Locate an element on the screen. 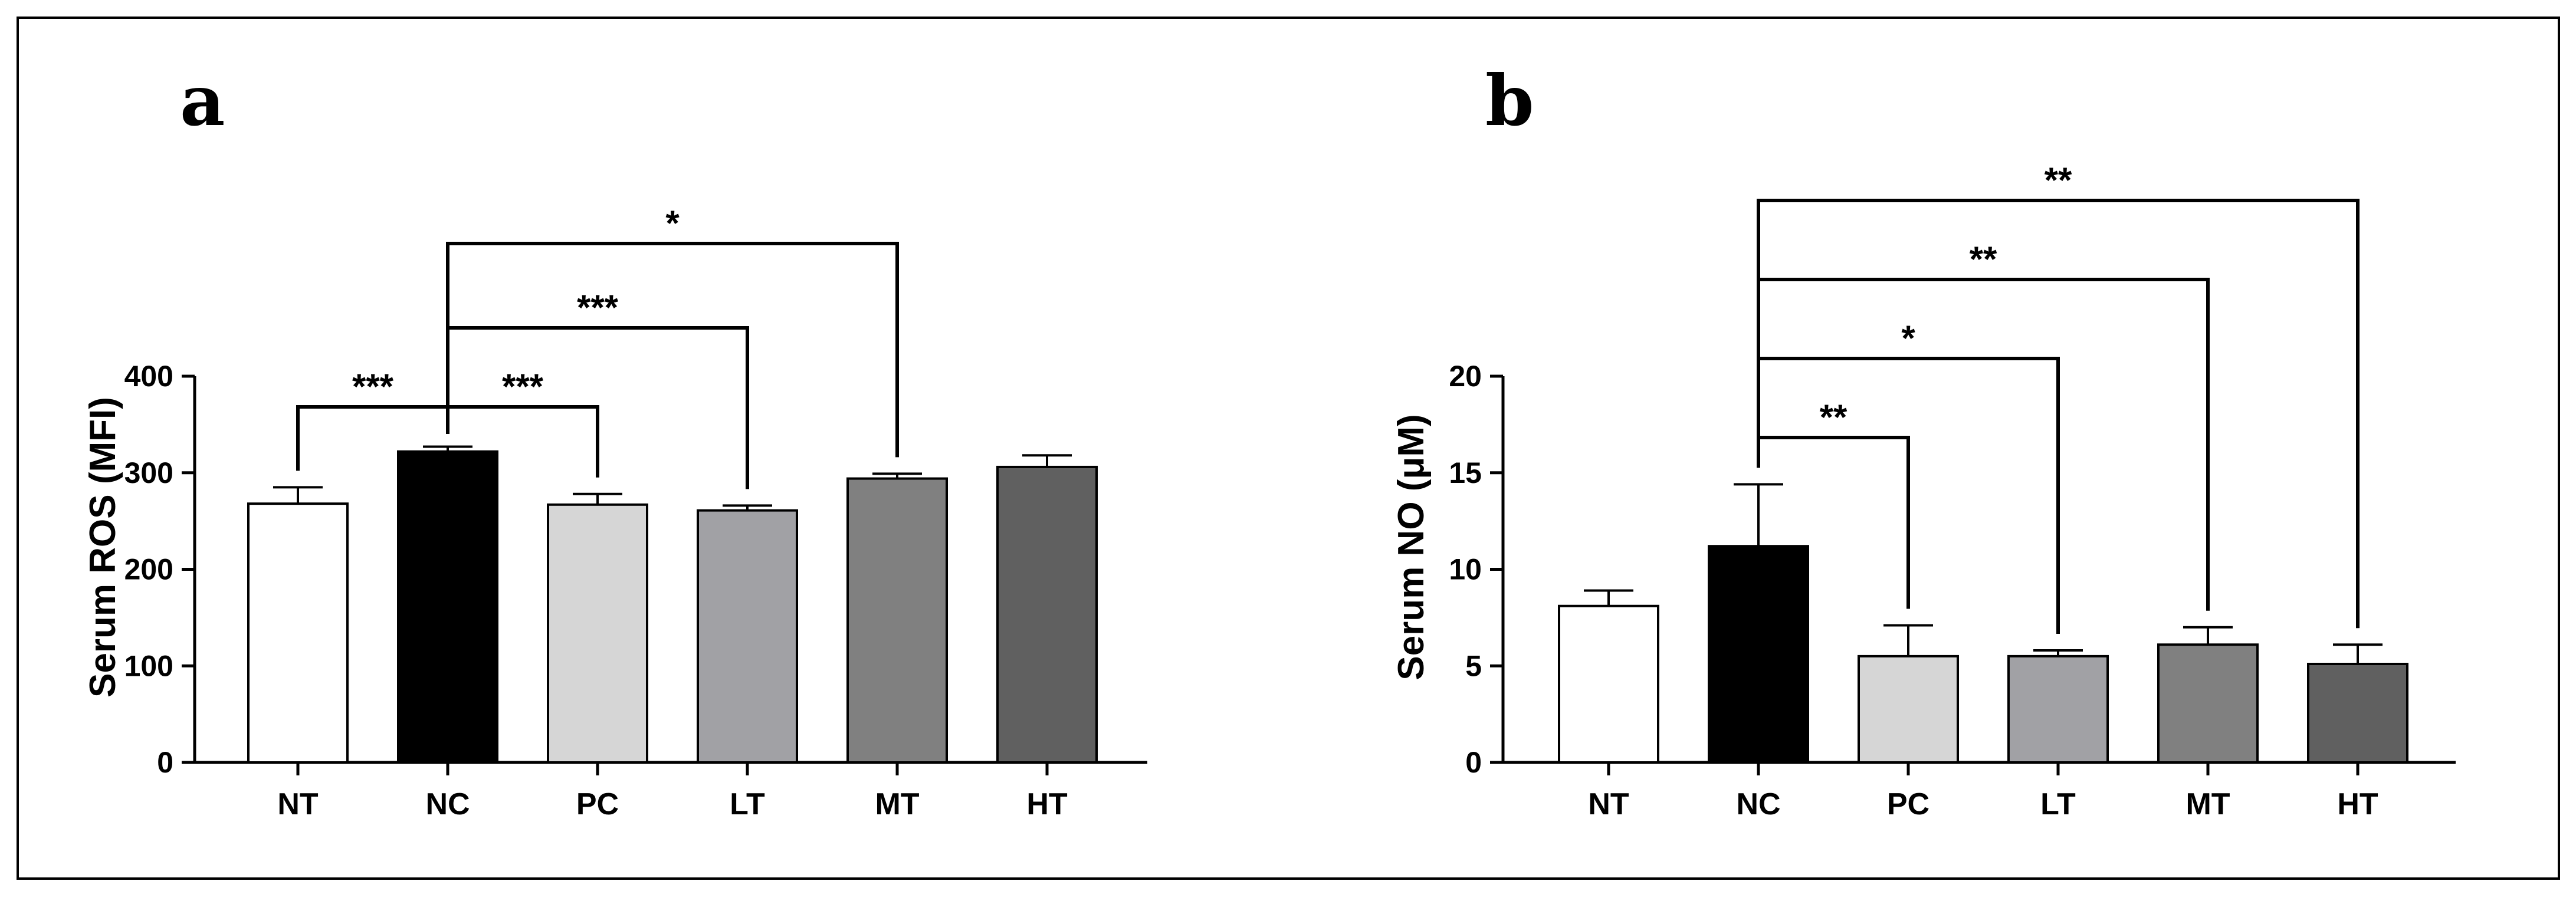  panel-a-significance-label-NC-PC: *** is located at coordinates (523, 386).